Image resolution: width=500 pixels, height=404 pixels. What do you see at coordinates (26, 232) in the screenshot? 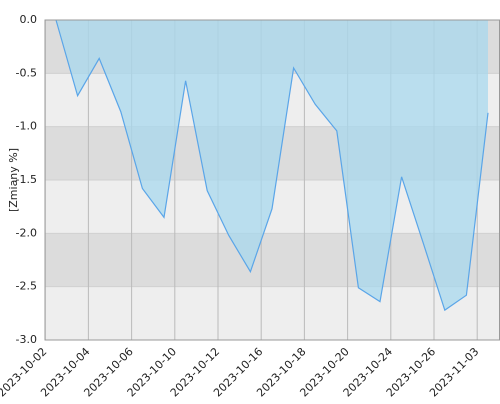
I see `y-tick-label: -2.0` at bounding box center [26, 232].